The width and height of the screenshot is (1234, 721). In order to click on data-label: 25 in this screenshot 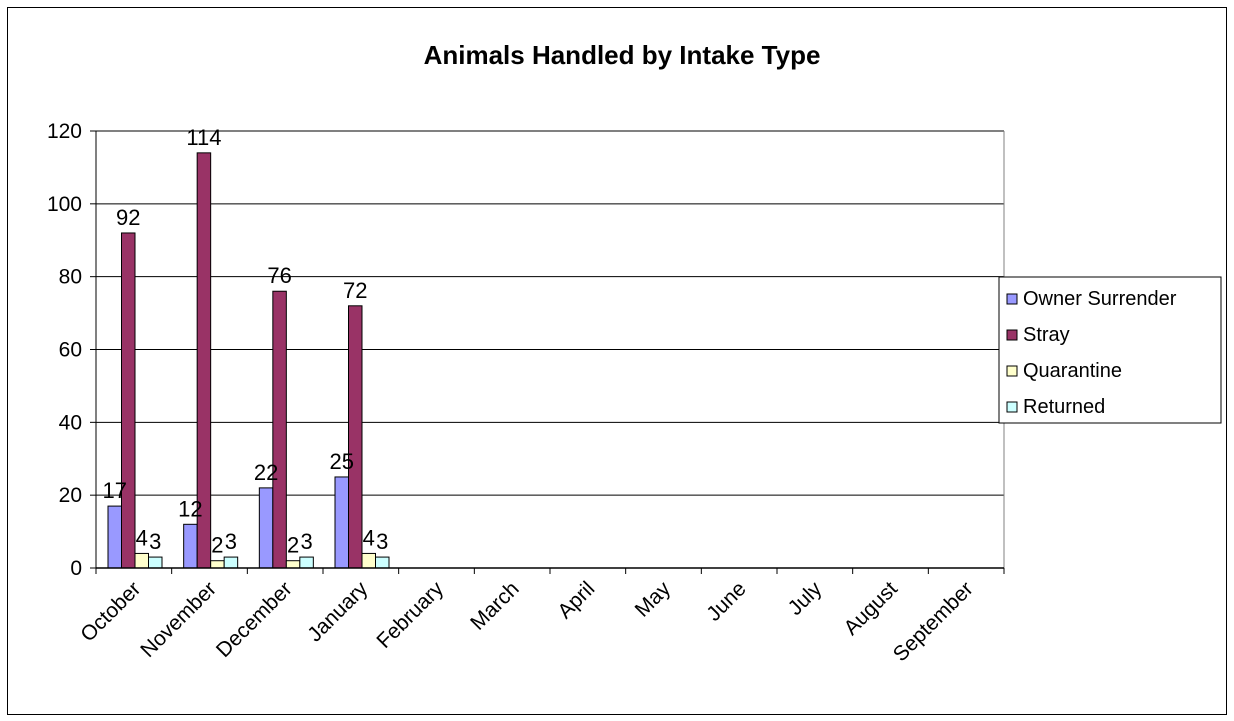, I will do `click(342, 461)`.